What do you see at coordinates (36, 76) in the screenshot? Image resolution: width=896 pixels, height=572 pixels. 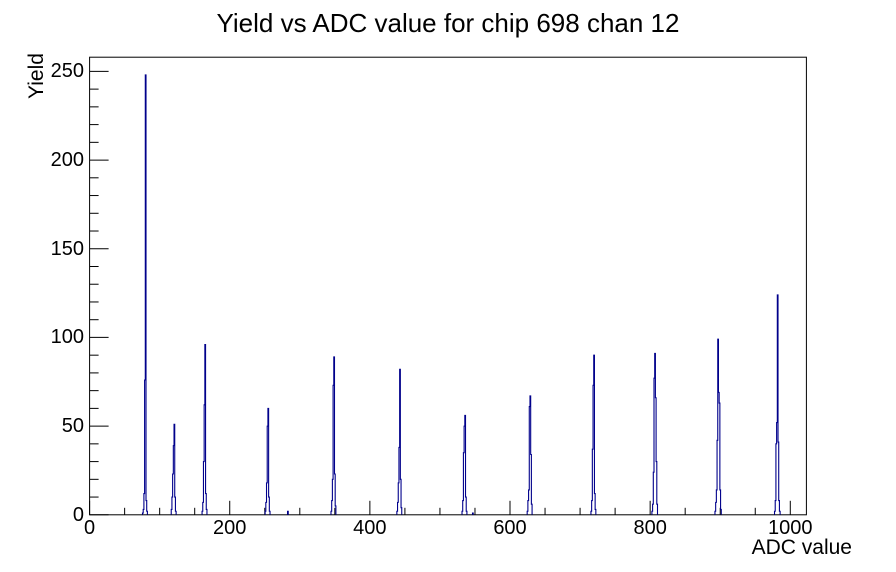 I see `y-axis-title: Yield` at bounding box center [36, 76].